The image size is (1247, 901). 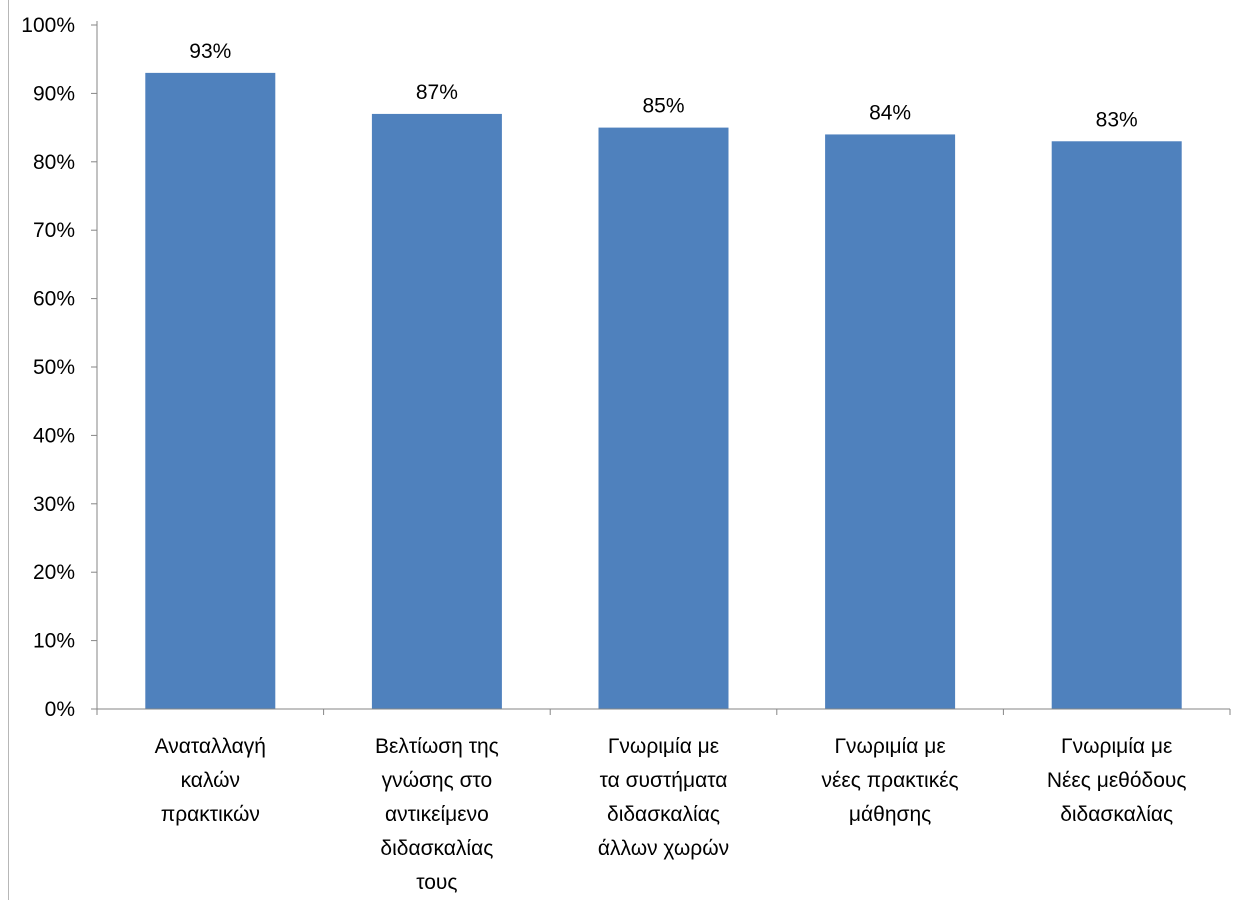 I want to click on y-tick-label: 40%, so click(x=54, y=435).